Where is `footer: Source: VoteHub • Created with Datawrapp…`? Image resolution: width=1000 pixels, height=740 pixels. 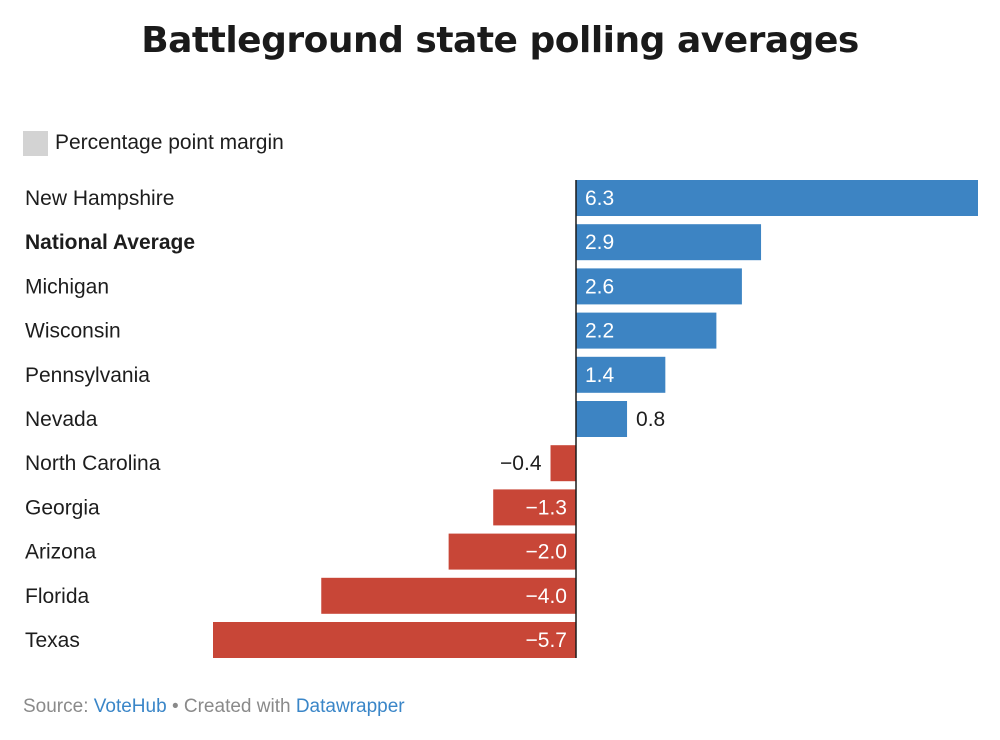
footer: Source: VoteHub • Created with Datawrapp… is located at coordinates (214, 707).